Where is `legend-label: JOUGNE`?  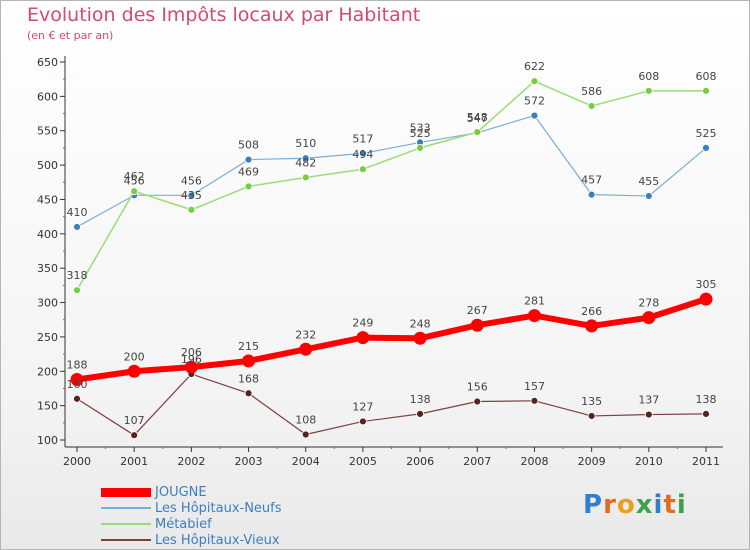 legend-label: JOUGNE is located at coordinates (181, 492).